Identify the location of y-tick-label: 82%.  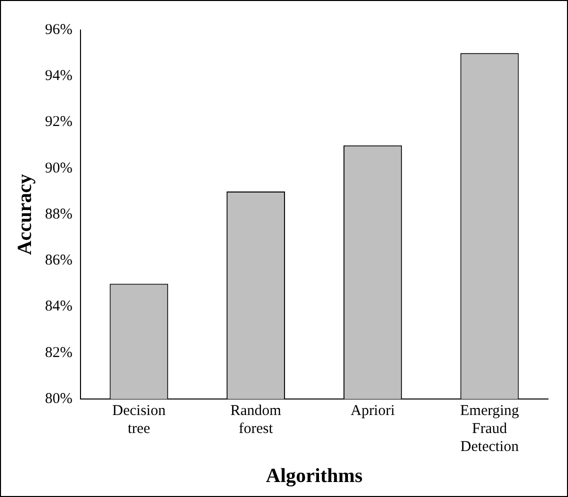
(58, 352).